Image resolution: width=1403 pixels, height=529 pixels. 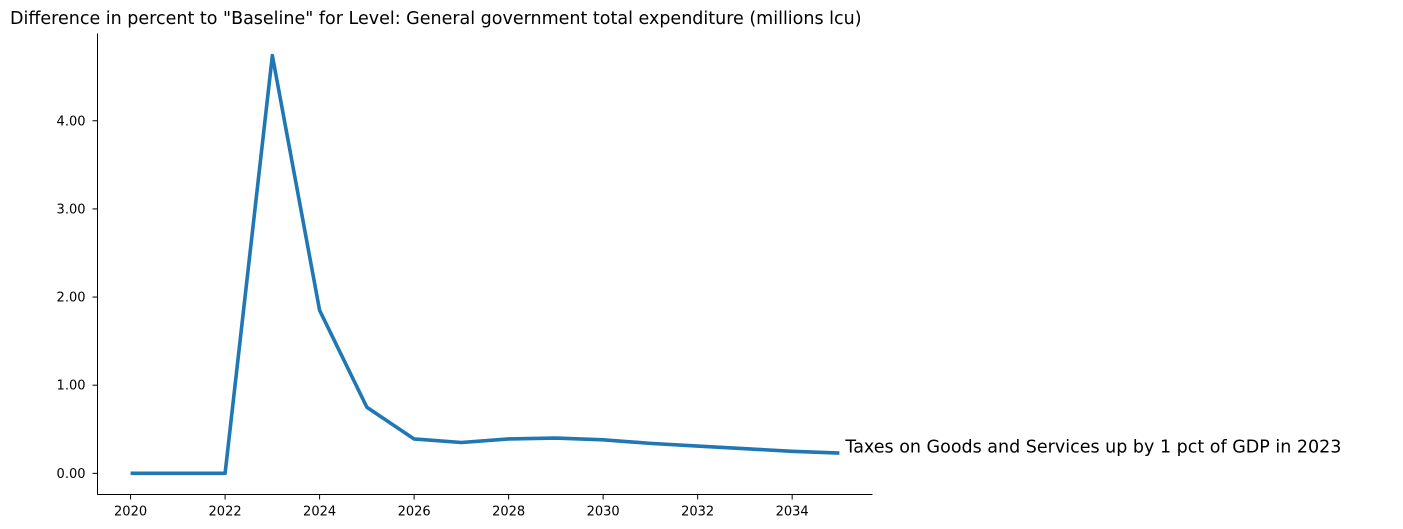 What do you see at coordinates (71, 298) in the screenshot?
I see `y-tick-label: 2.00` at bounding box center [71, 298].